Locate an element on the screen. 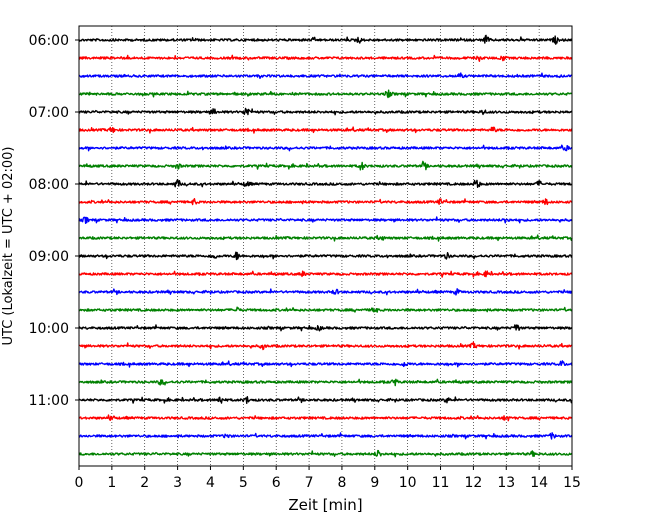 The image size is (650, 520). y-axis-ticks: 06:00 07:00 08:00 09:00 10:00 11:00 is located at coordinates (54, 221).